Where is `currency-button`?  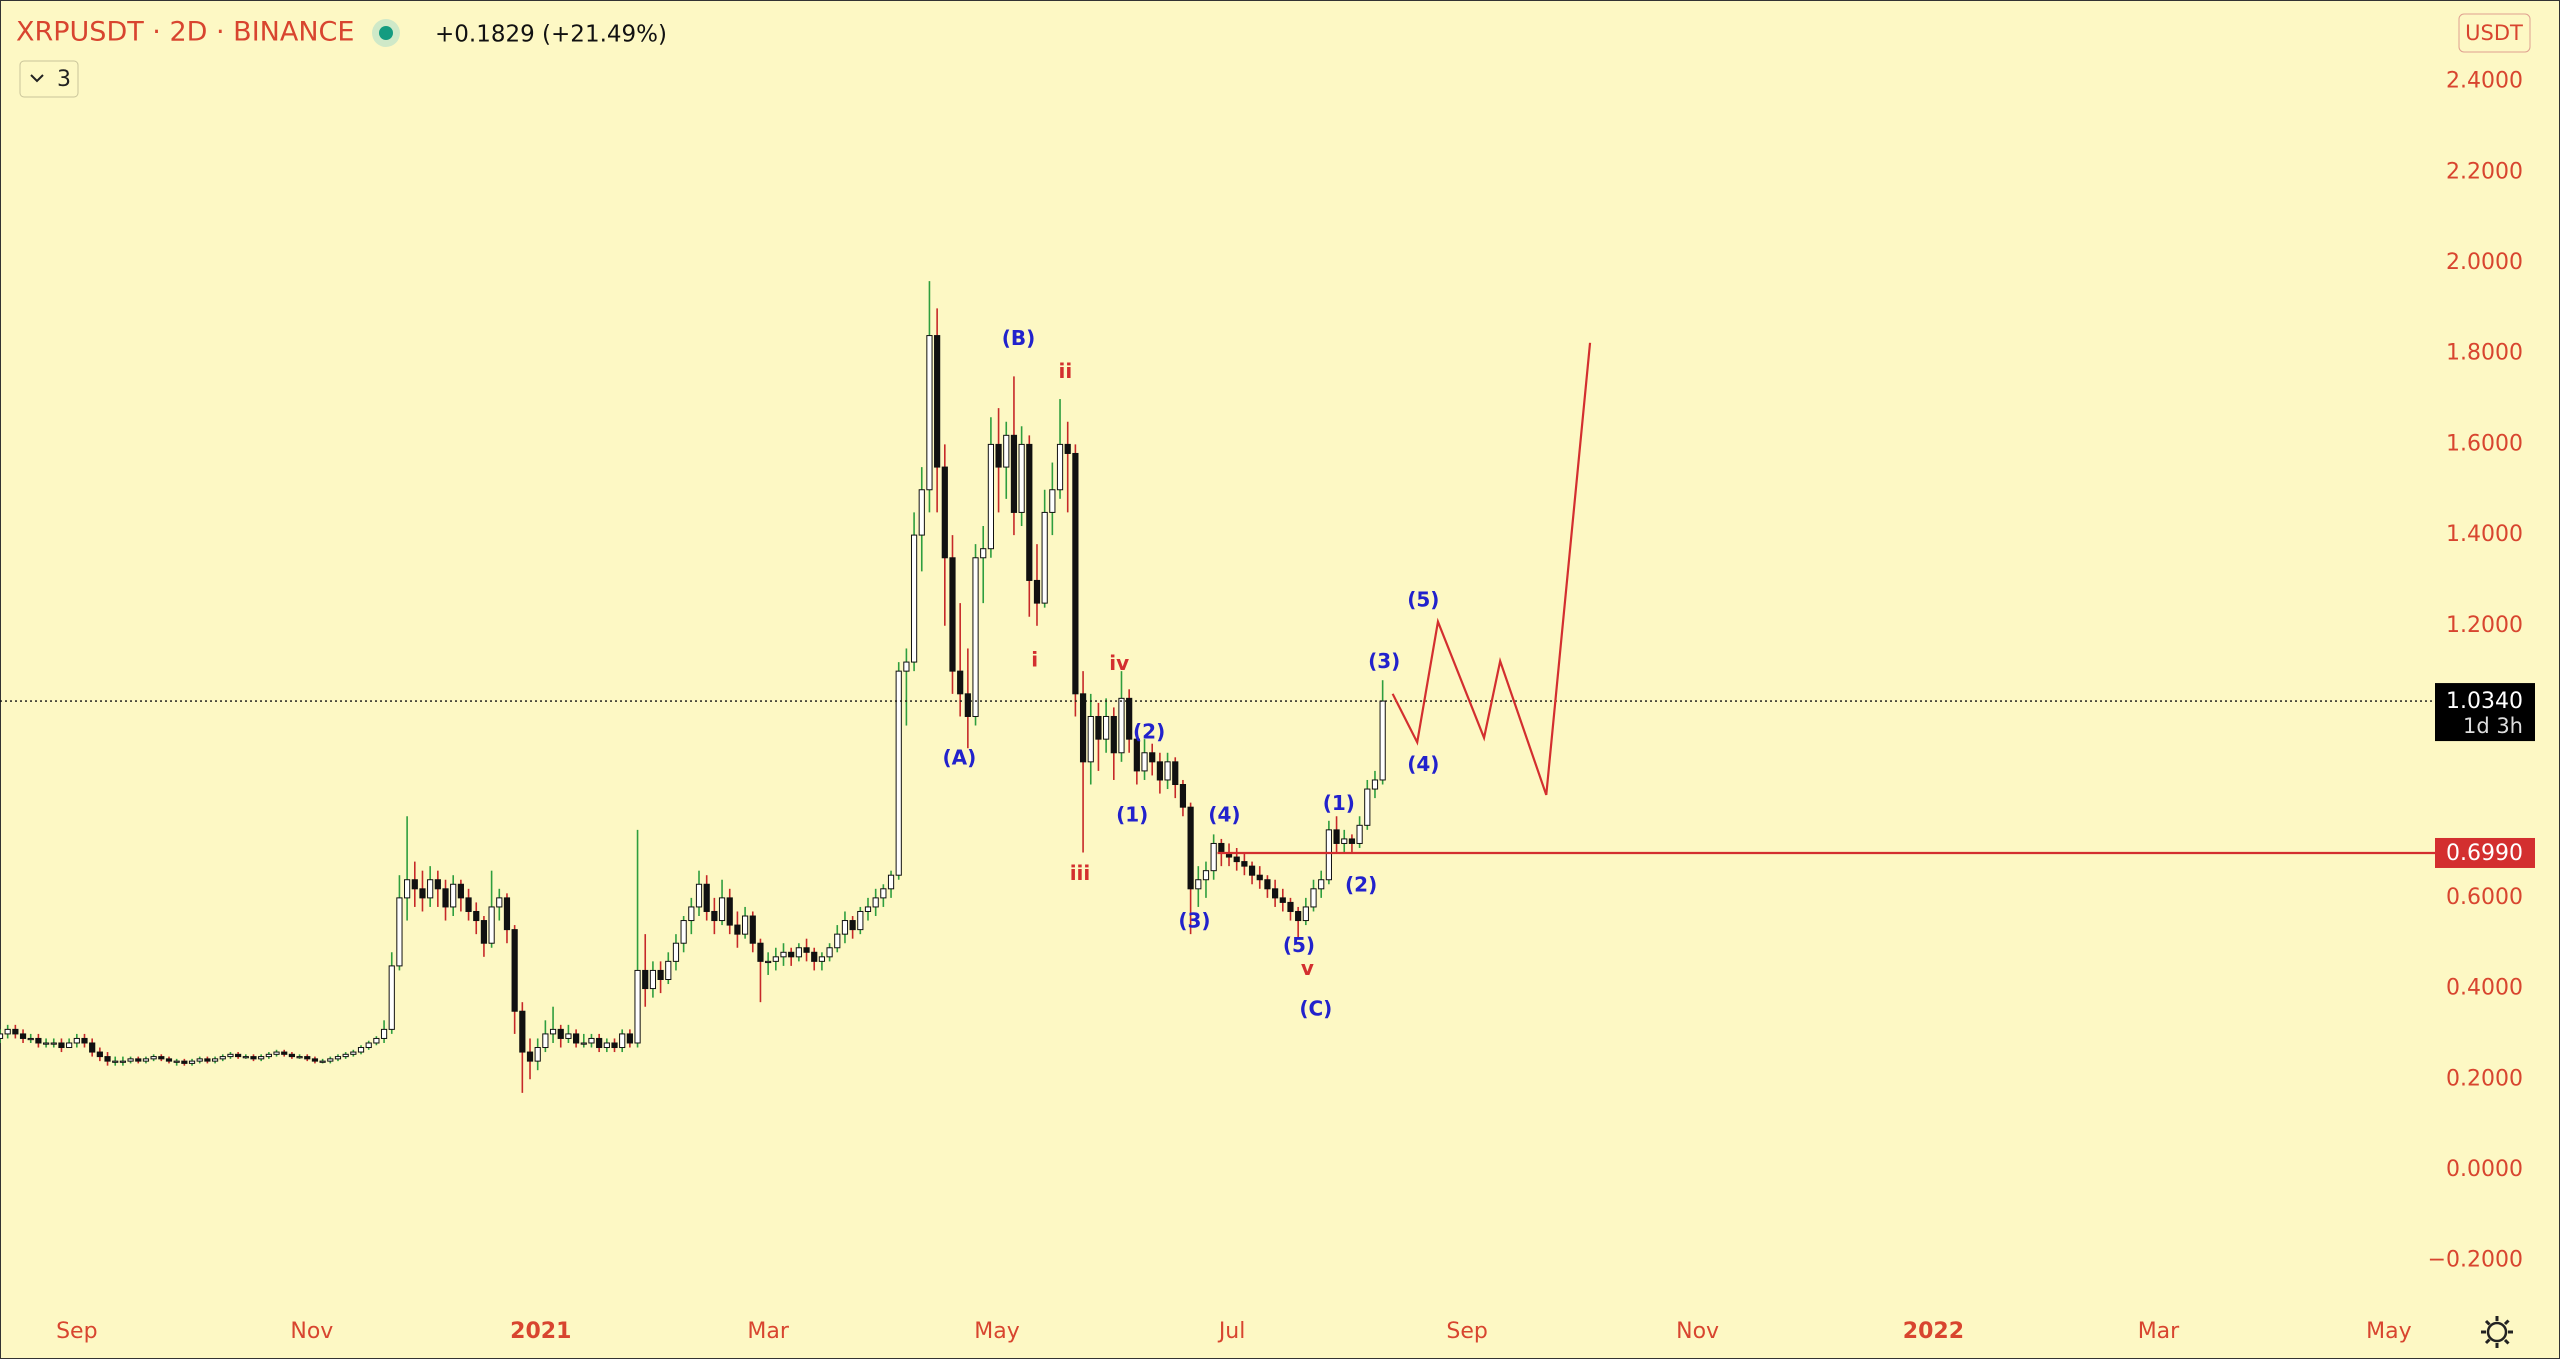 currency-button is located at coordinates (2494, 33).